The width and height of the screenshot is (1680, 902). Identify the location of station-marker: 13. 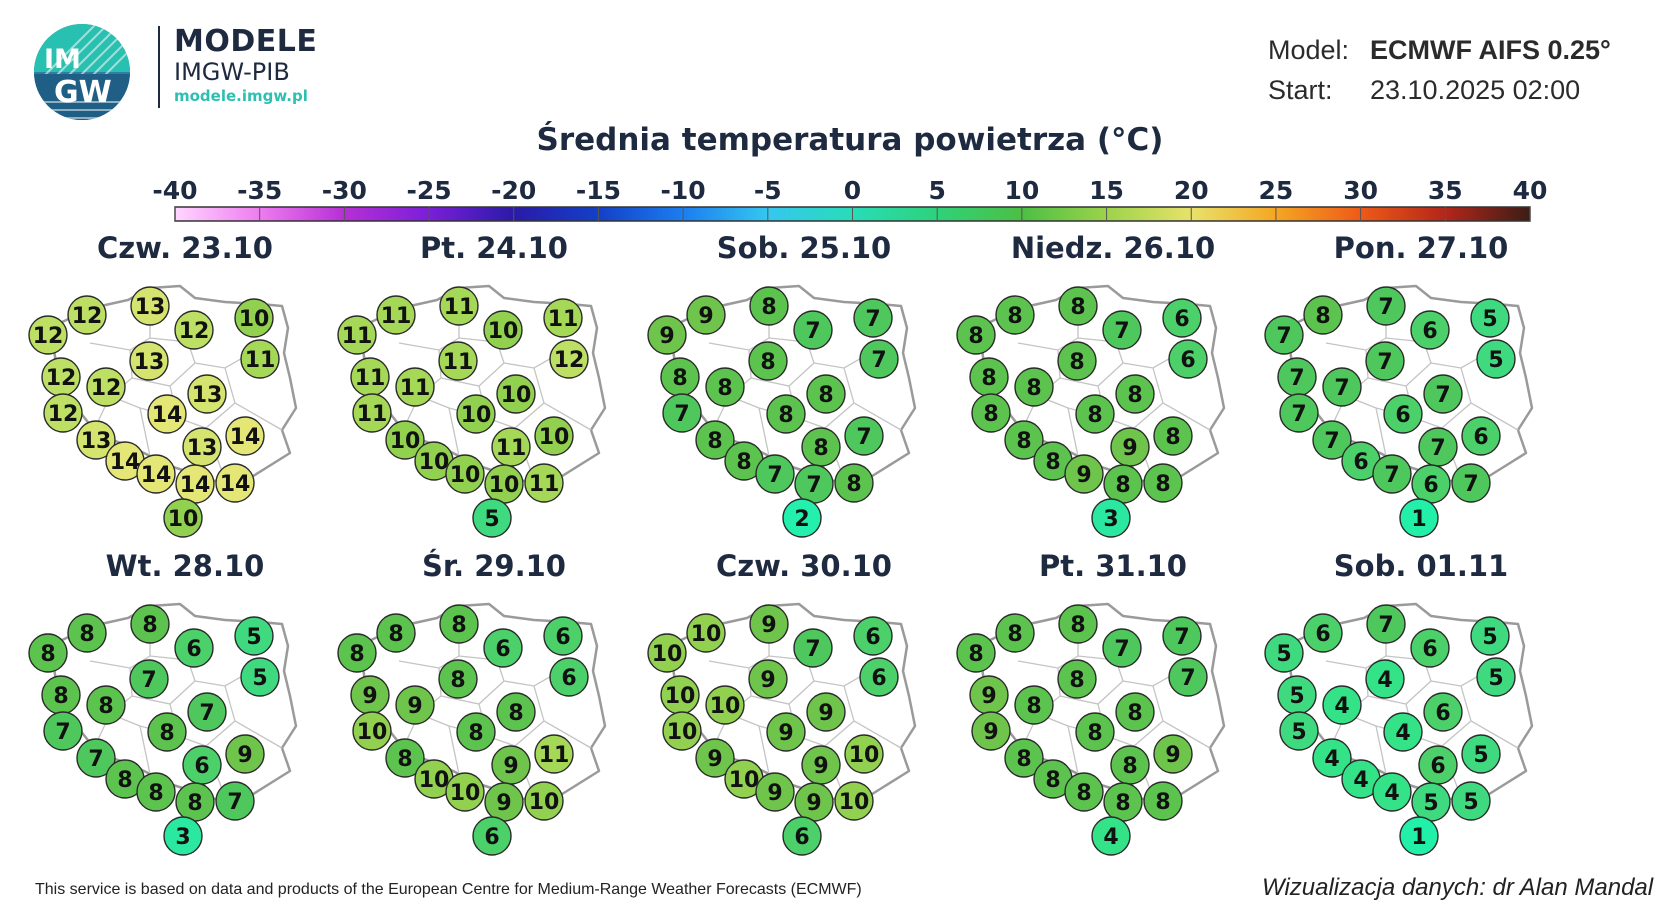
(207, 394).